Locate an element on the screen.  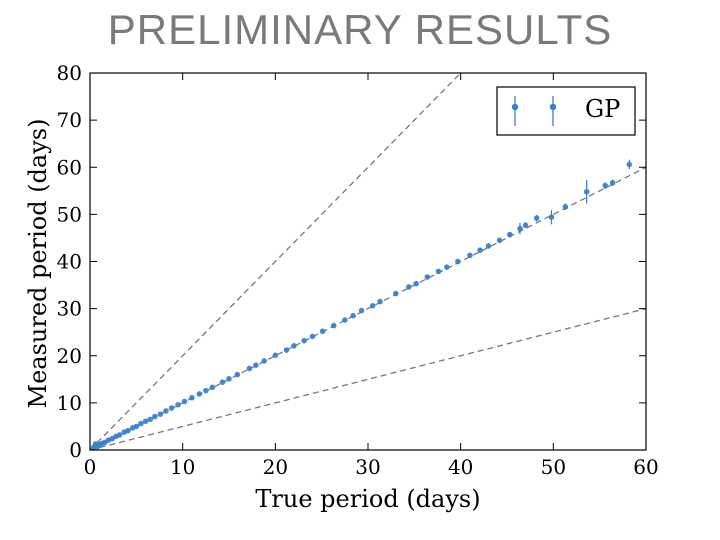
y-tick-label: 50 is located at coordinates (69, 214).